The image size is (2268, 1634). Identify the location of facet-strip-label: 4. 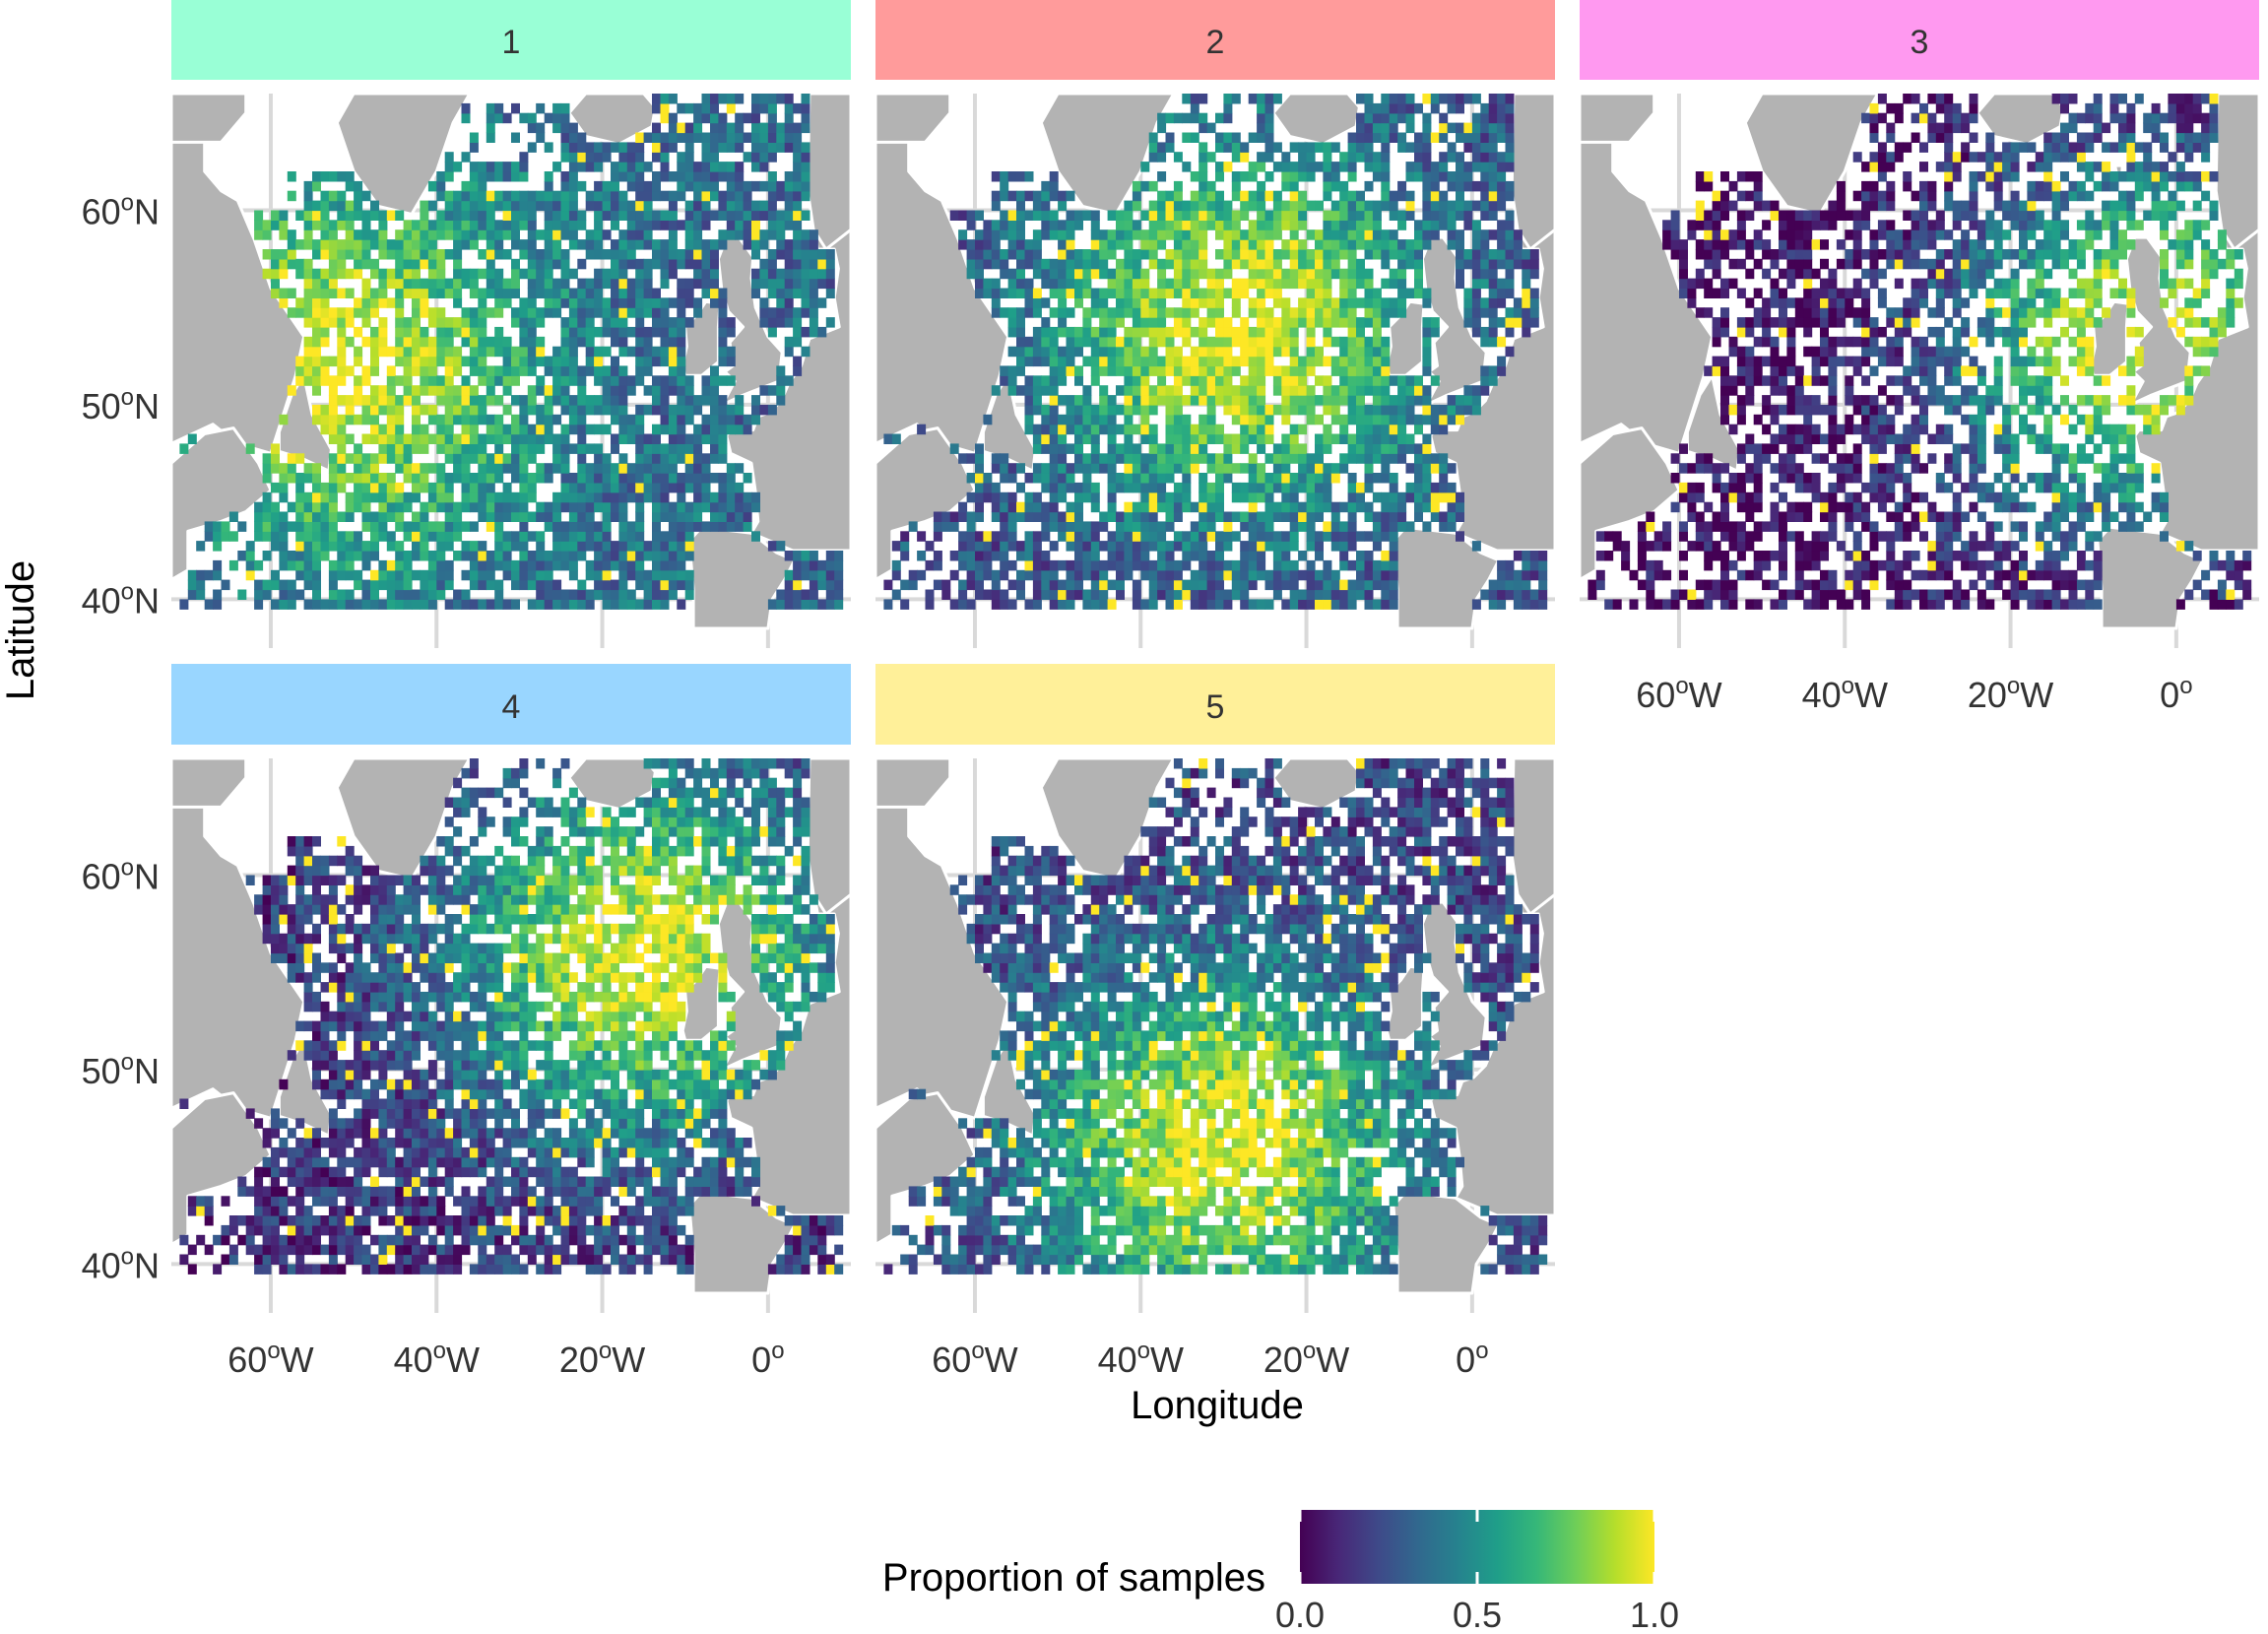
(512, 707).